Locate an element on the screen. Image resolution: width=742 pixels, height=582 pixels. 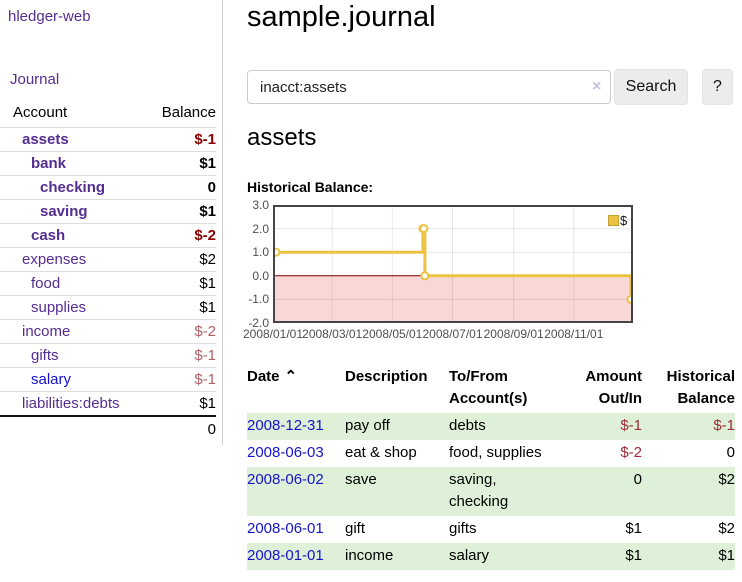
register-amount: $-2 is located at coordinates (631, 452).